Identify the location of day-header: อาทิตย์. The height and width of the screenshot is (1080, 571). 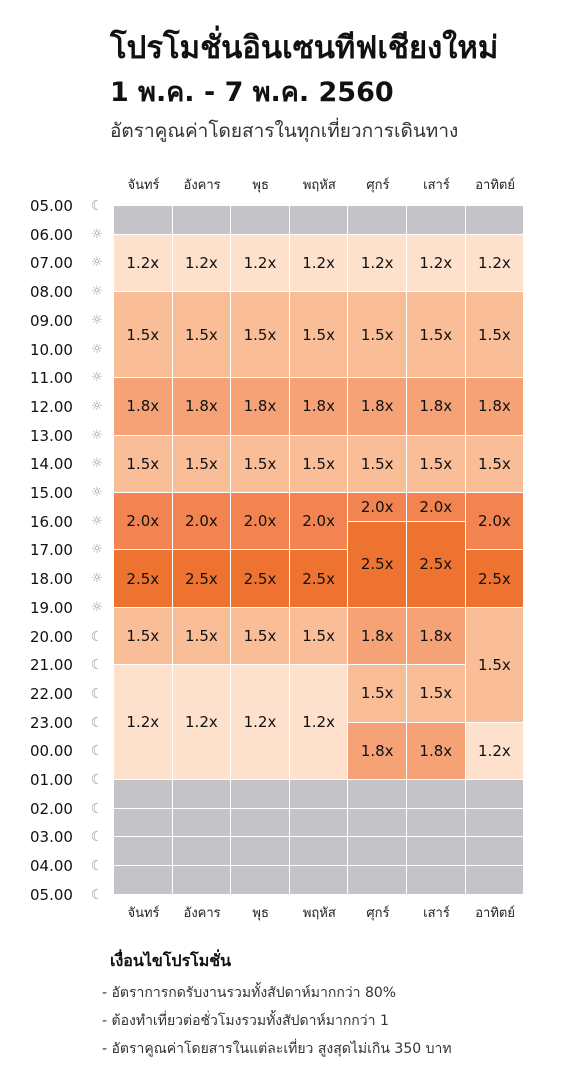
(495, 185).